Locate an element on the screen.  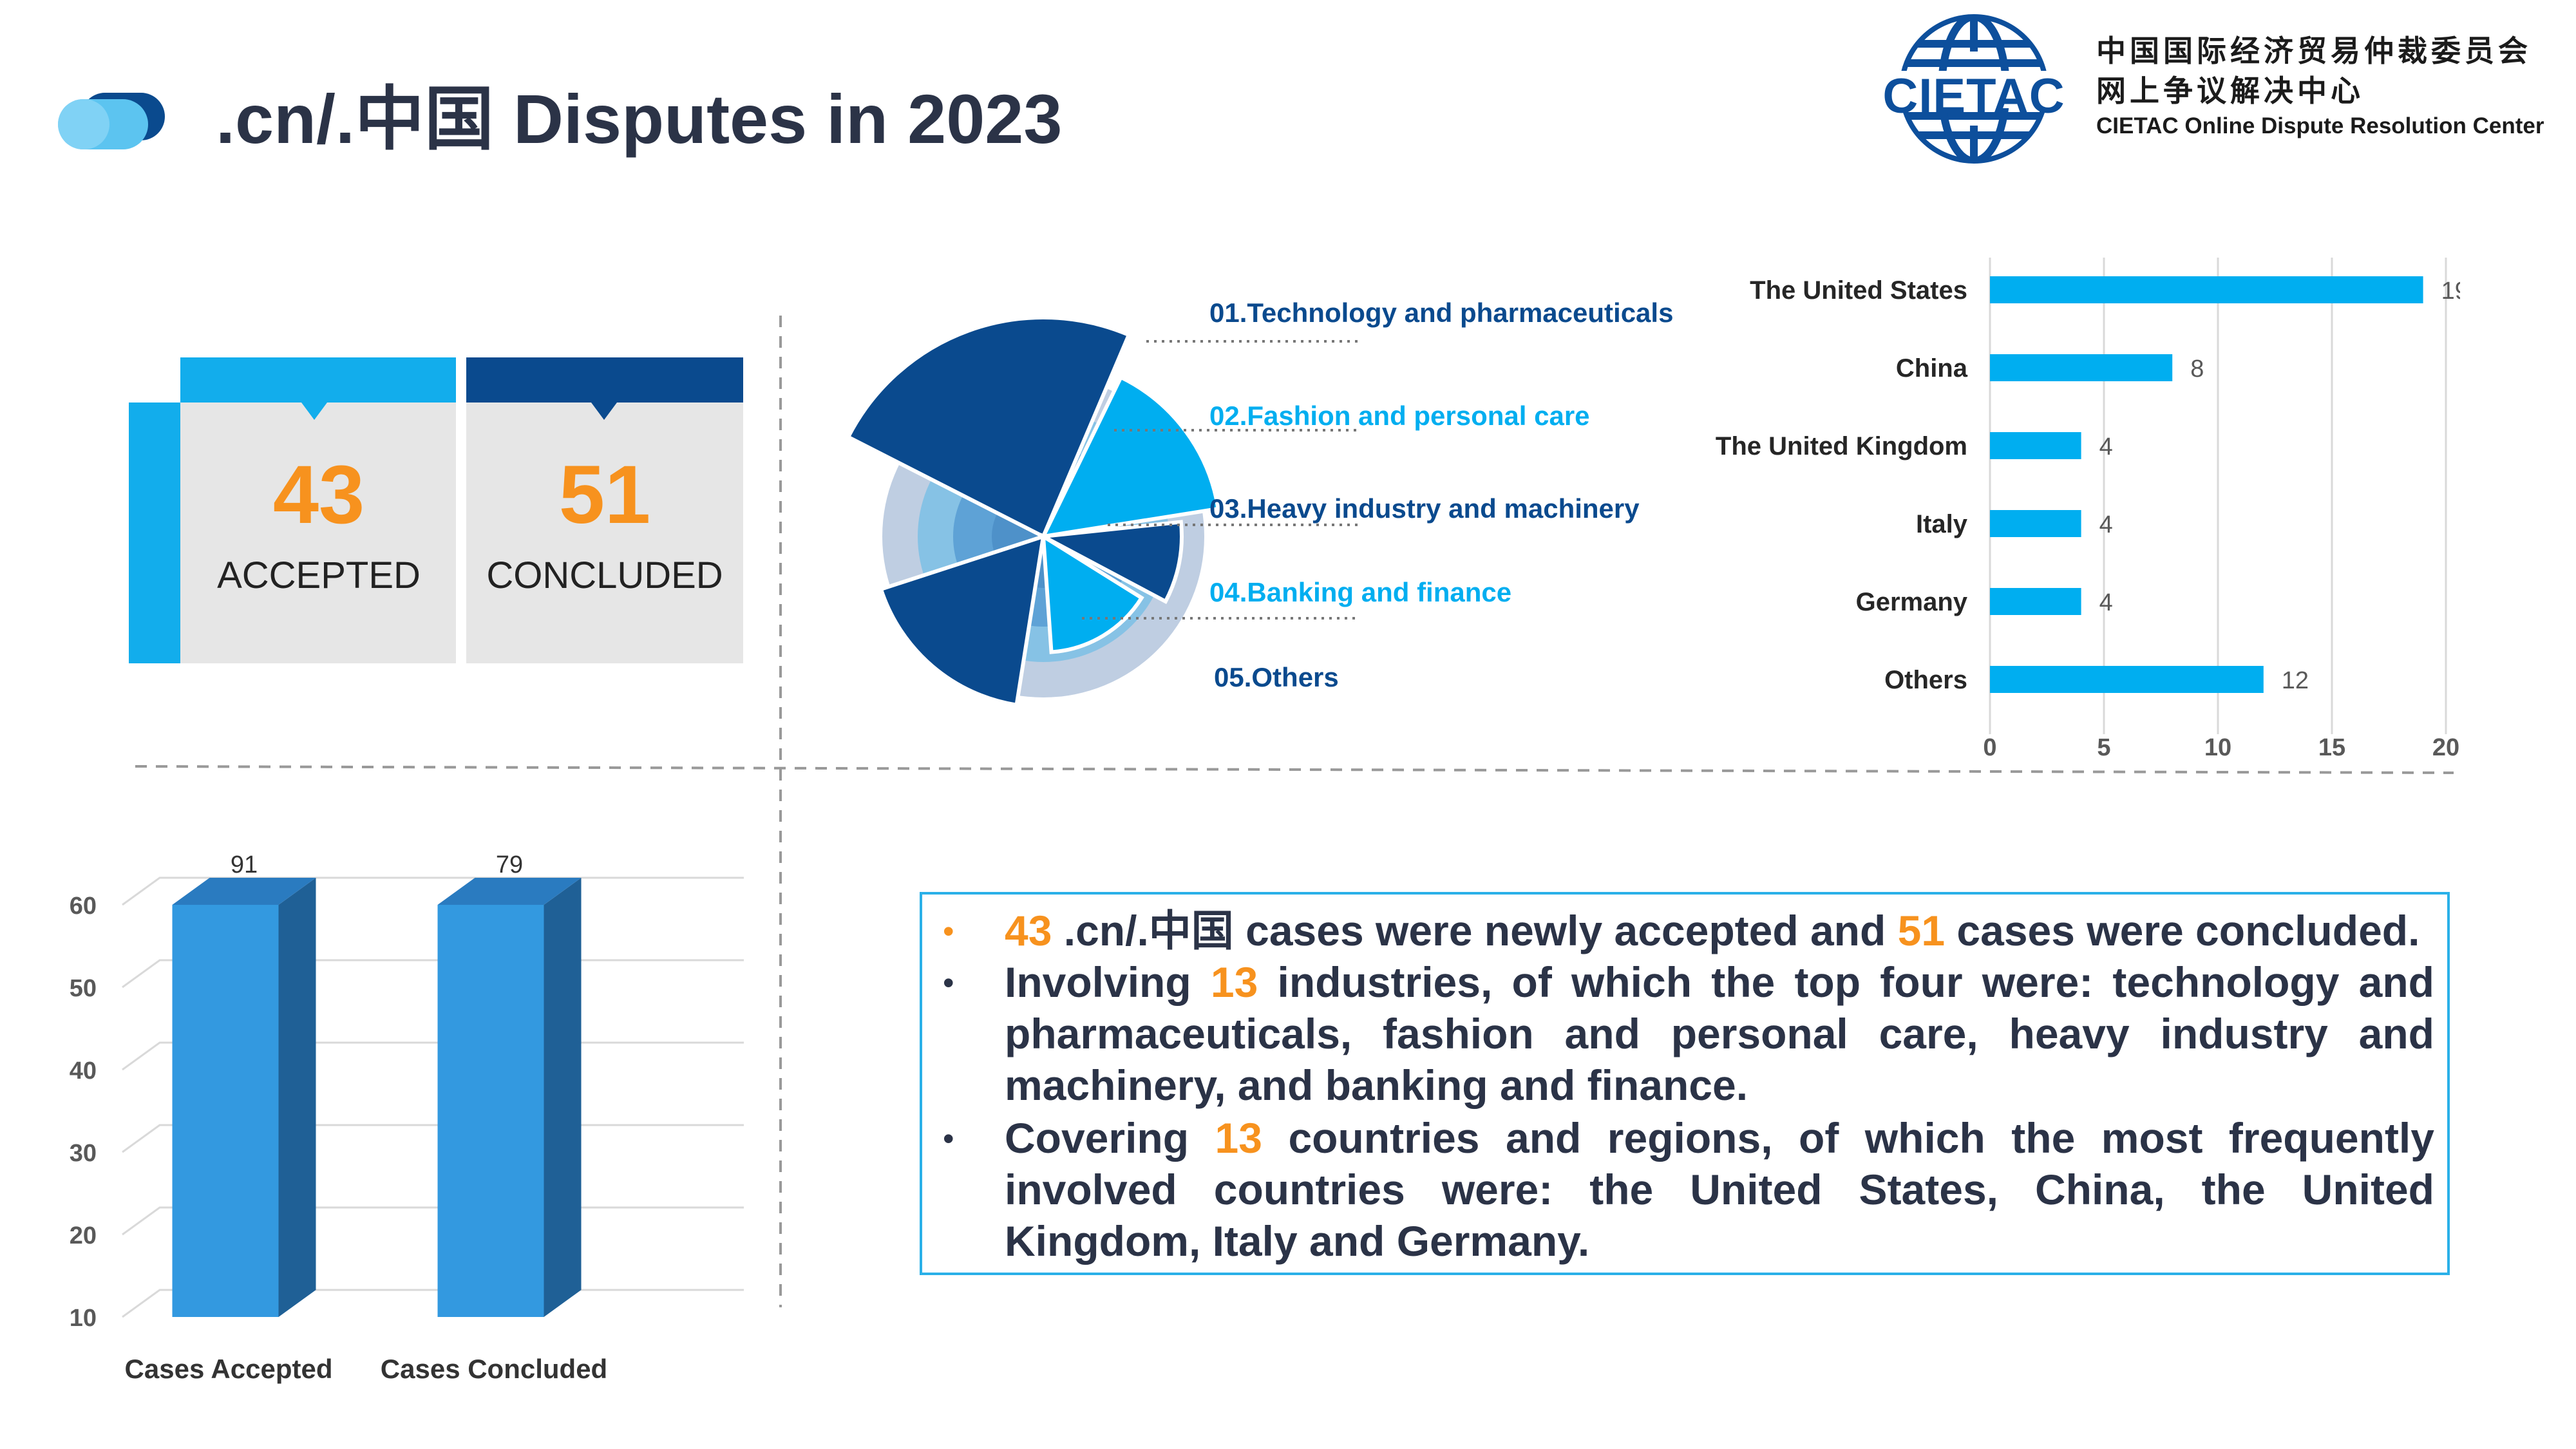
data-label-china: 8 is located at coordinates (2197, 369).